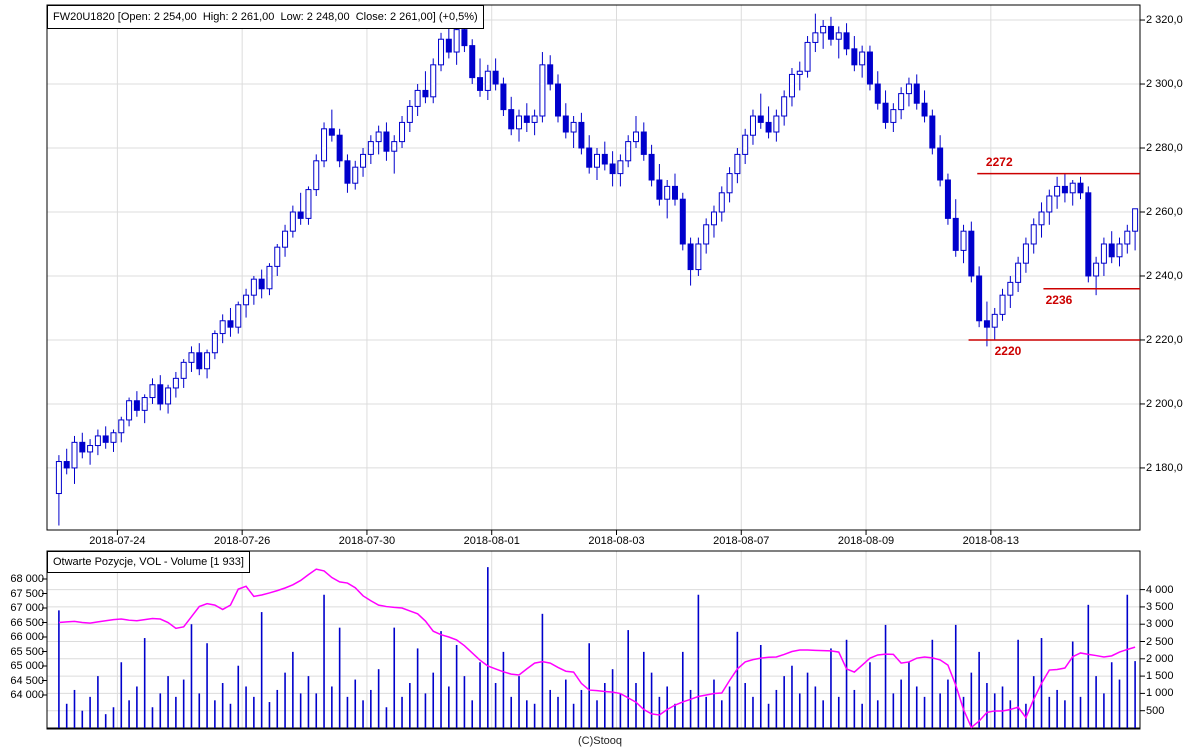 The image size is (1200, 750). Describe the element at coordinates (27, 608) in the screenshot. I see `open-interest-axis-label: 67 000` at that location.